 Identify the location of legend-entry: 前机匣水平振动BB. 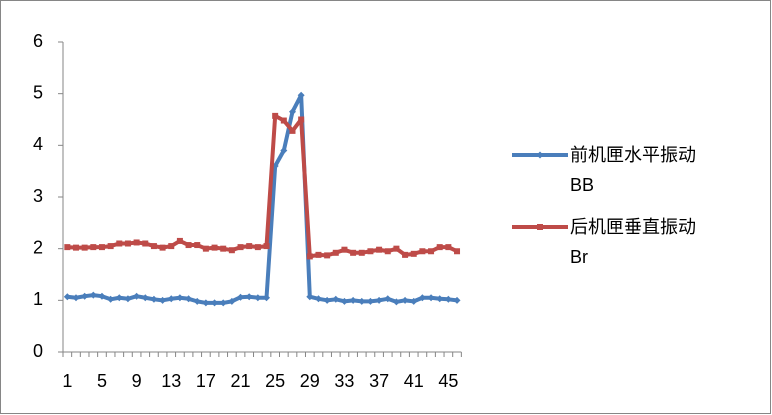
(610, 170).